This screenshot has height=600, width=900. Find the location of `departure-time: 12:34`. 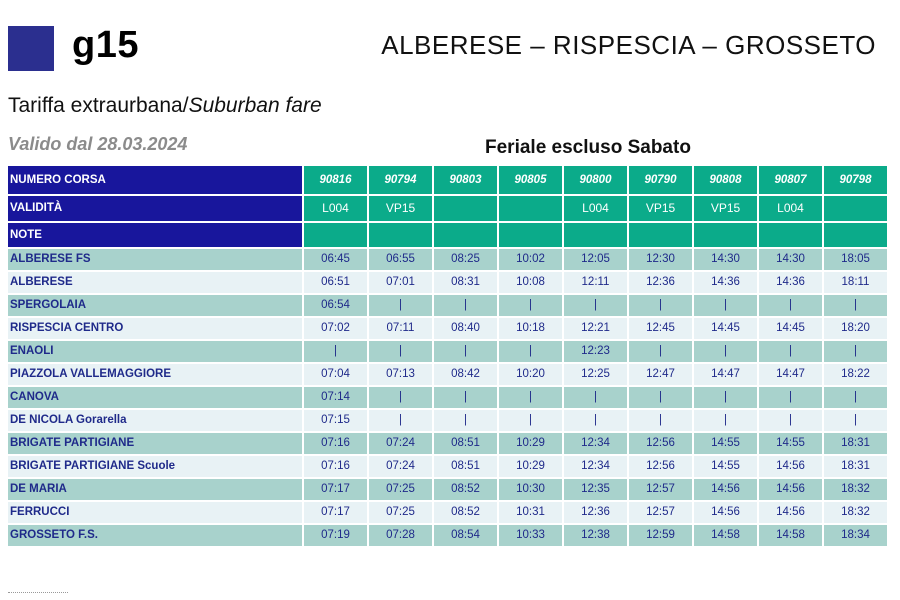

departure-time: 12:34 is located at coordinates (595, 466).